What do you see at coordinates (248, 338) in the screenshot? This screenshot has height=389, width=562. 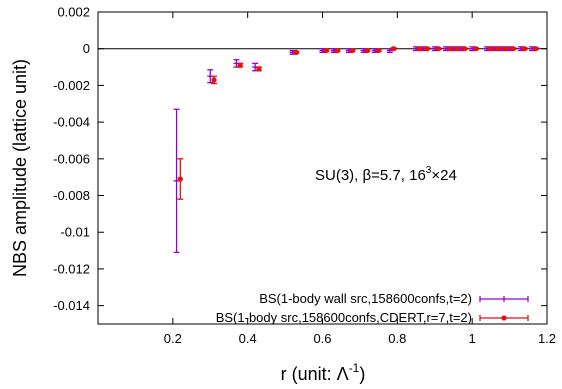 I see `x-tick-label: 0.4` at bounding box center [248, 338].